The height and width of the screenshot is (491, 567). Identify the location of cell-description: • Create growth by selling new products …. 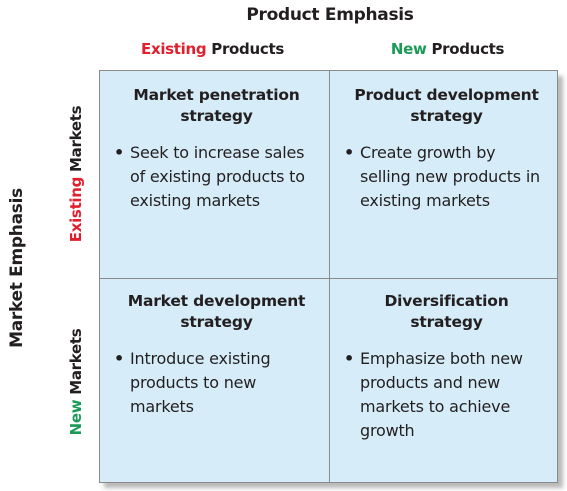
(446, 177).